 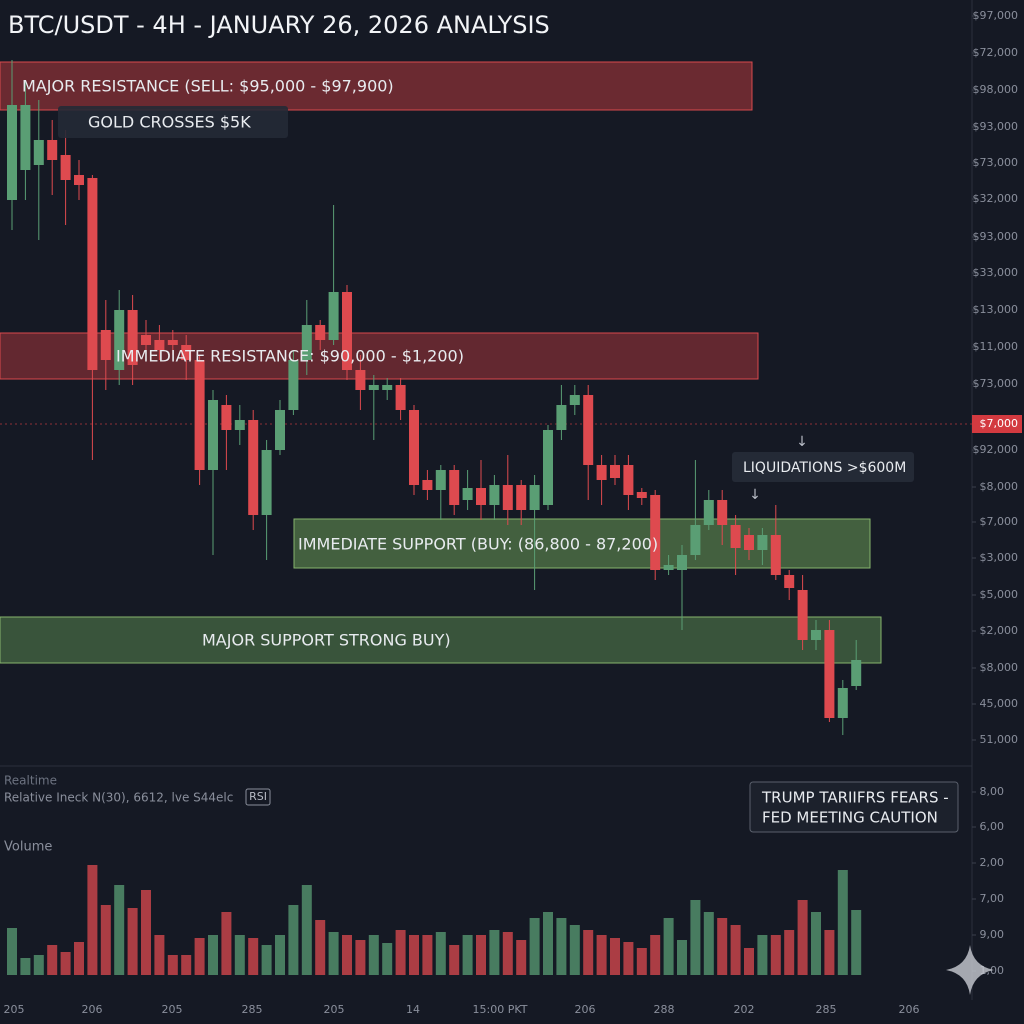 I want to click on x-tick-label: 206, so click(x=92, y=1009).